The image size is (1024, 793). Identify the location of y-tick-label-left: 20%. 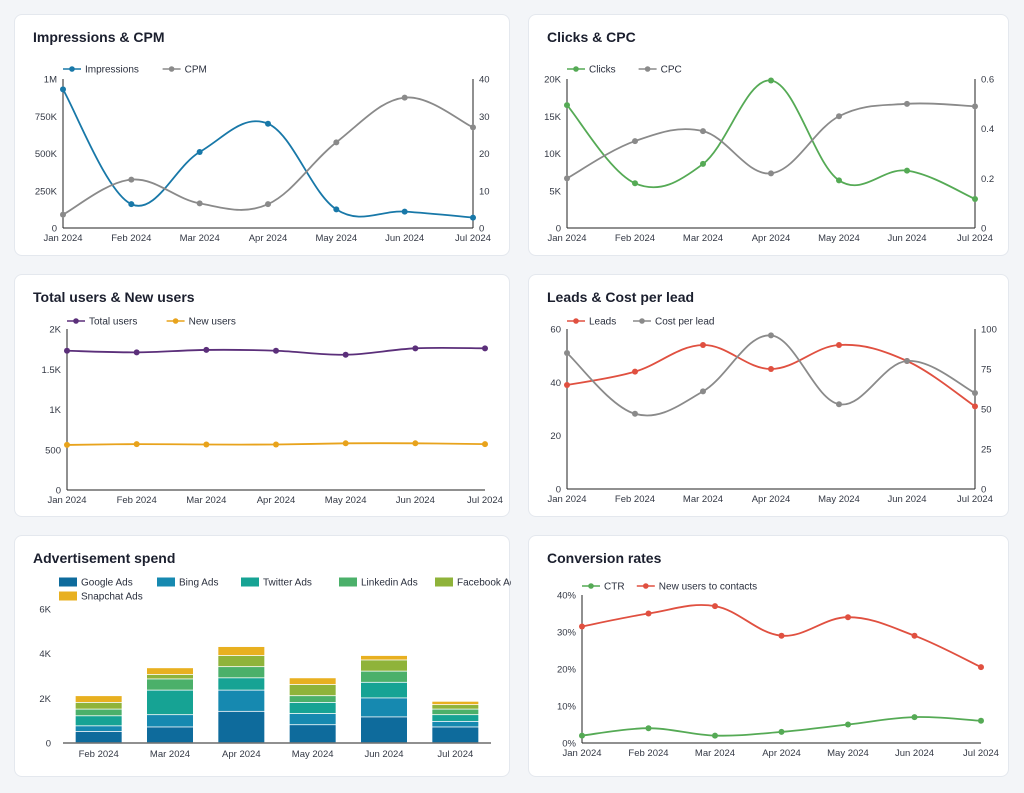
(567, 670).